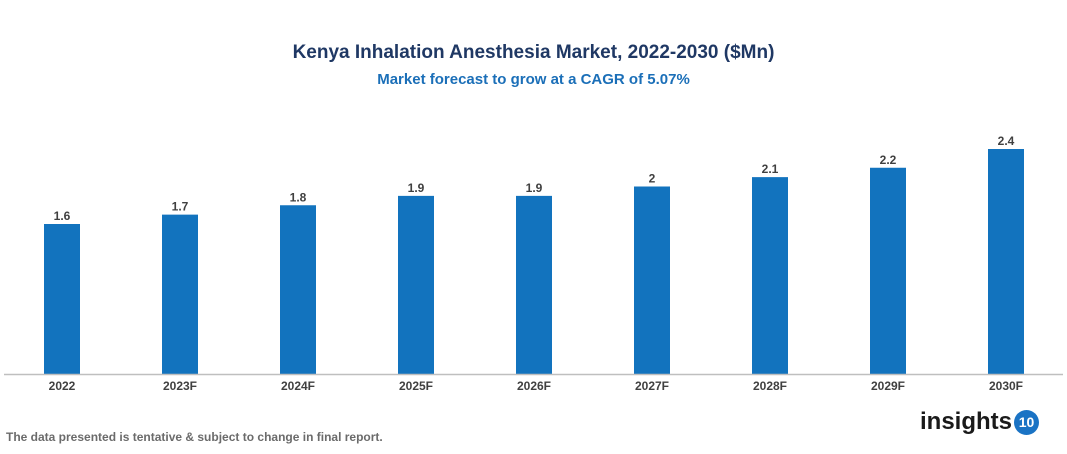 The height and width of the screenshot is (454, 1067). What do you see at coordinates (966, 421) in the screenshot?
I see `logo-text: insights` at bounding box center [966, 421].